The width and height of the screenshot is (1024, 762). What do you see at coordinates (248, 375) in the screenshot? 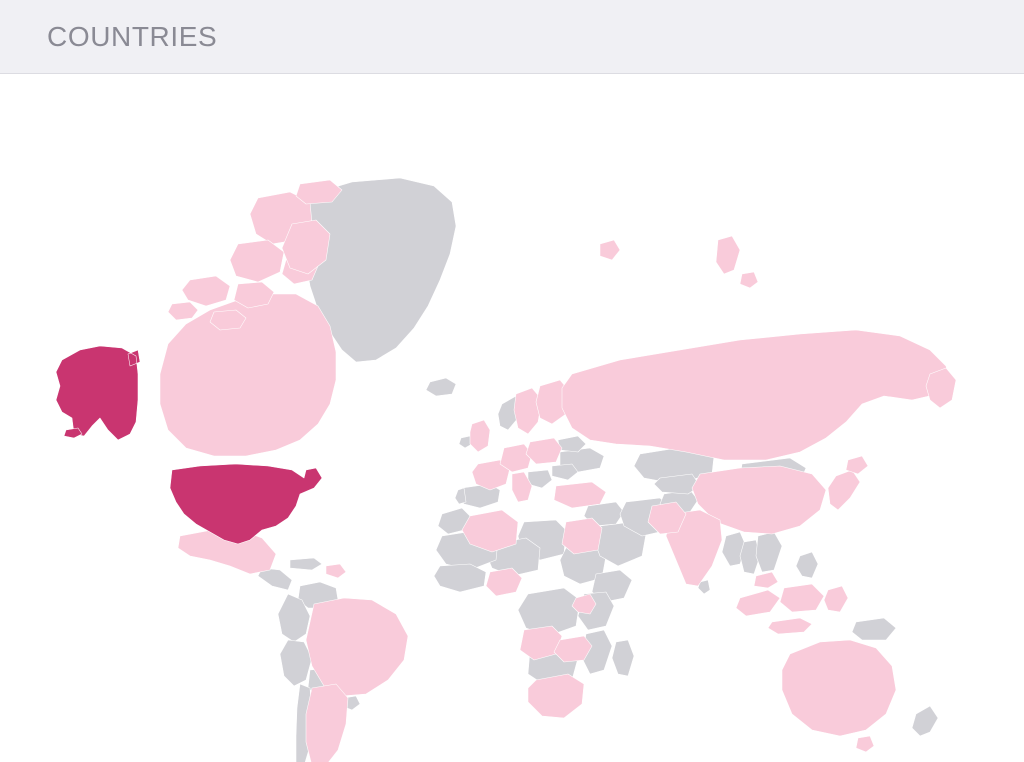
I see `region-canada` at bounding box center [248, 375].